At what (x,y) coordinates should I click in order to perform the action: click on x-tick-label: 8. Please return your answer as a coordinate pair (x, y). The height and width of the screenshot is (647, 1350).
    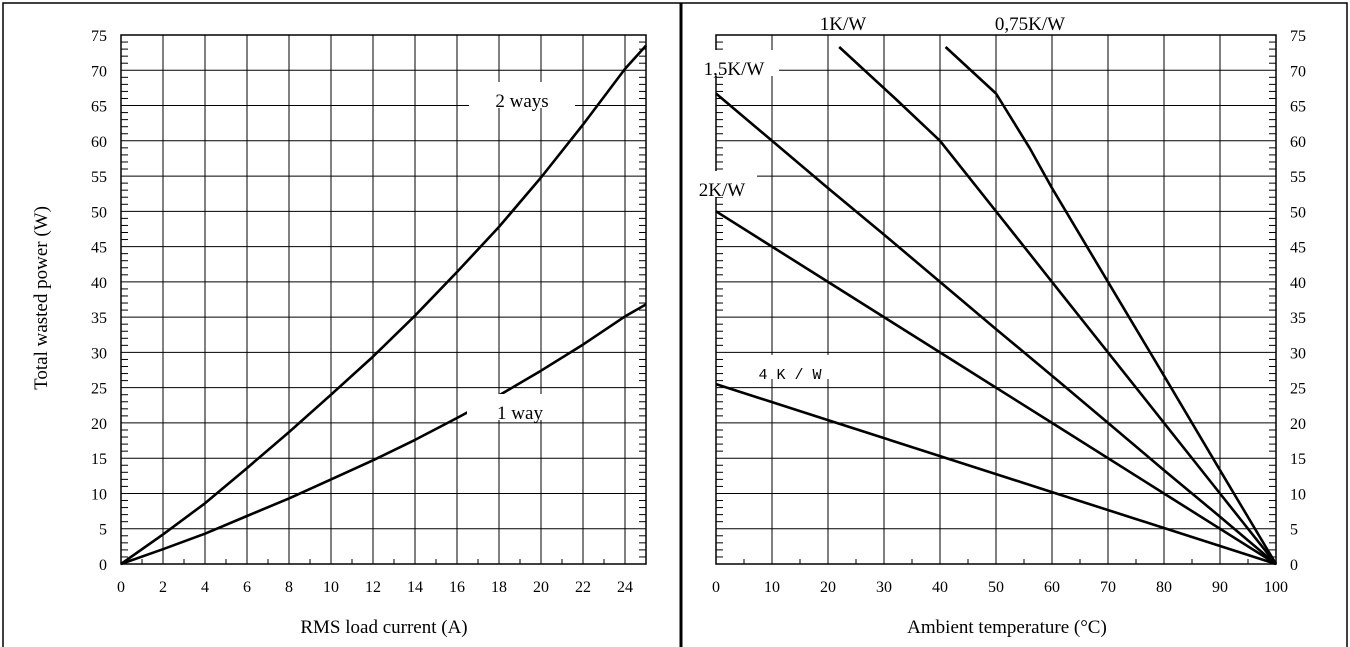
    Looking at the image, I should click on (289, 587).